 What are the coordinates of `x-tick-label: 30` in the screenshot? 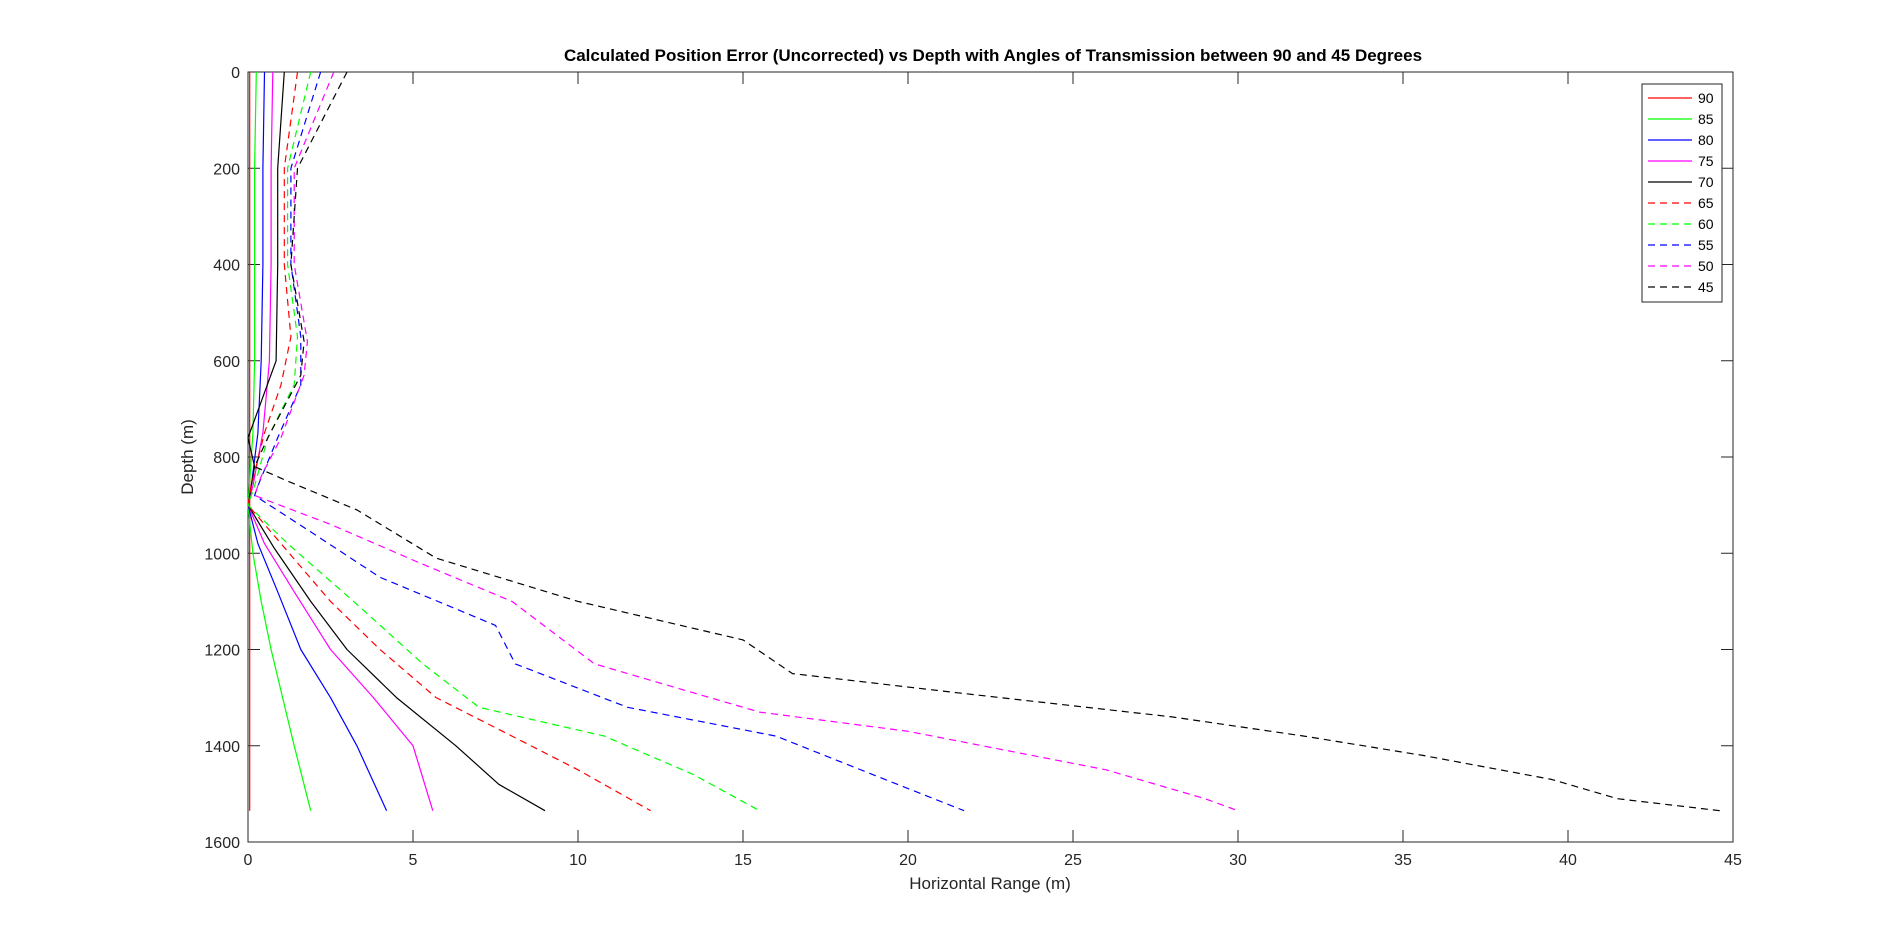 It's located at (1238, 860).